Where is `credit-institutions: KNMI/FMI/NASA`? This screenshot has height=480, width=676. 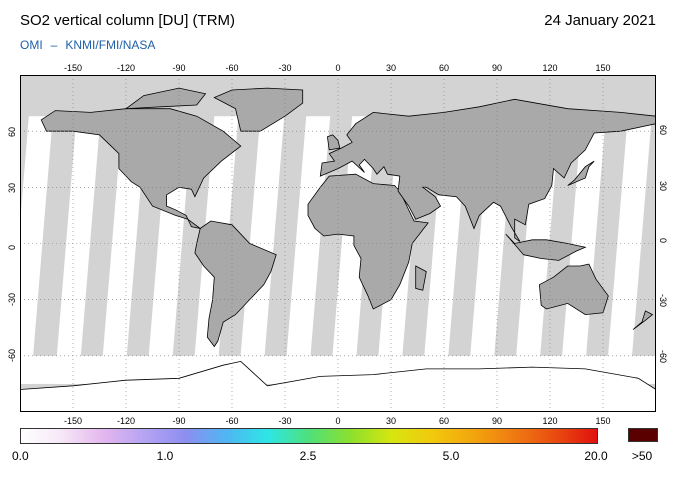 credit-institutions: KNMI/FMI/NASA is located at coordinates (110, 45).